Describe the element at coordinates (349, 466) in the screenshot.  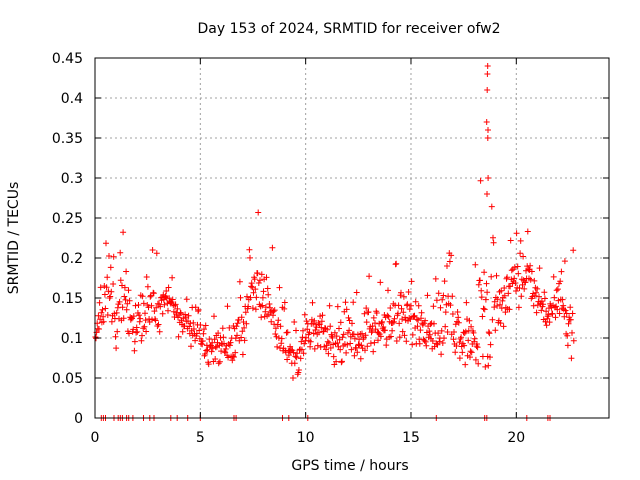
I see `x-axis-label: GPS time / hours` at that location.